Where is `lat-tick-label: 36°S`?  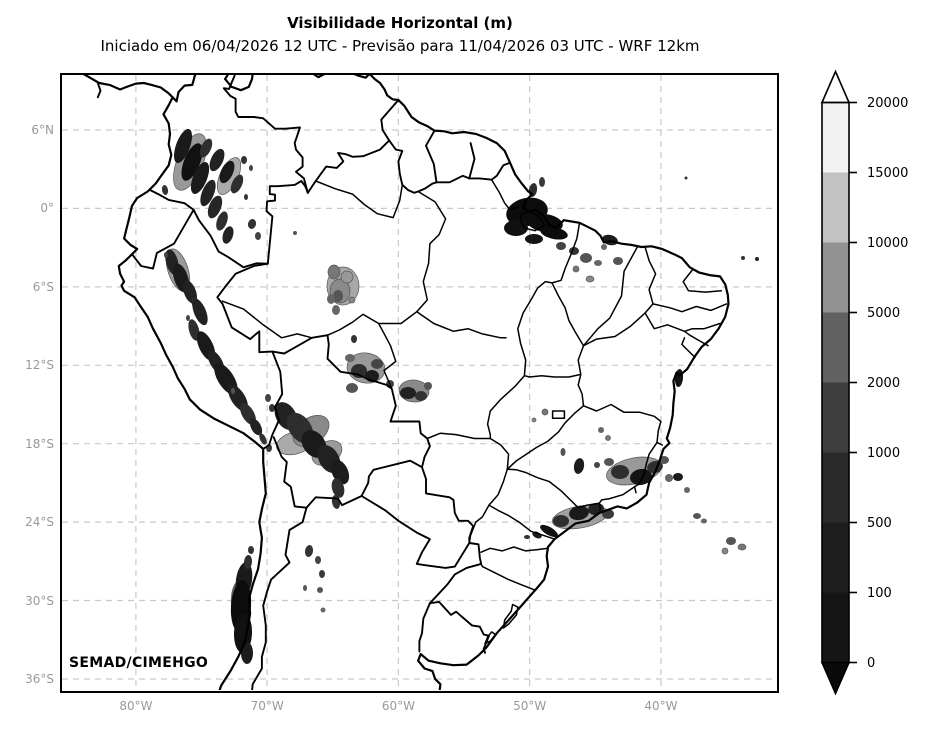
lat-tick-label: 36°S is located at coordinates (39, 678).